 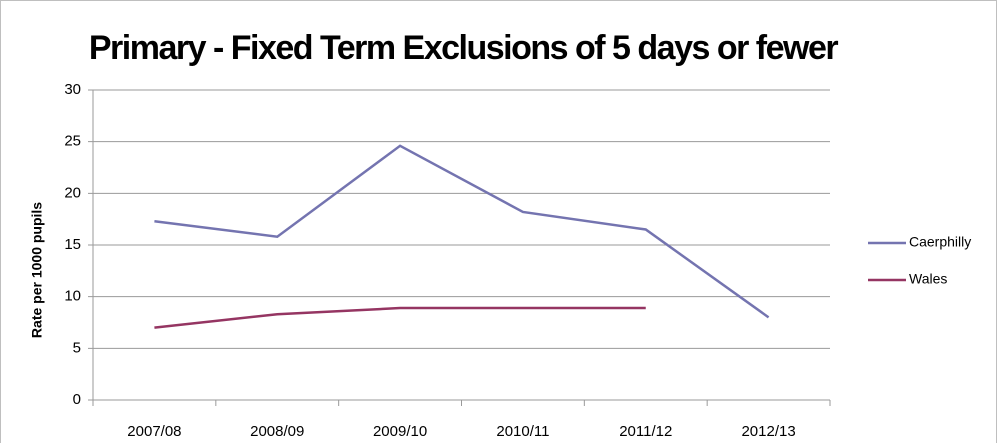 What do you see at coordinates (77, 399) in the screenshot?
I see `y-tick-label: 0` at bounding box center [77, 399].